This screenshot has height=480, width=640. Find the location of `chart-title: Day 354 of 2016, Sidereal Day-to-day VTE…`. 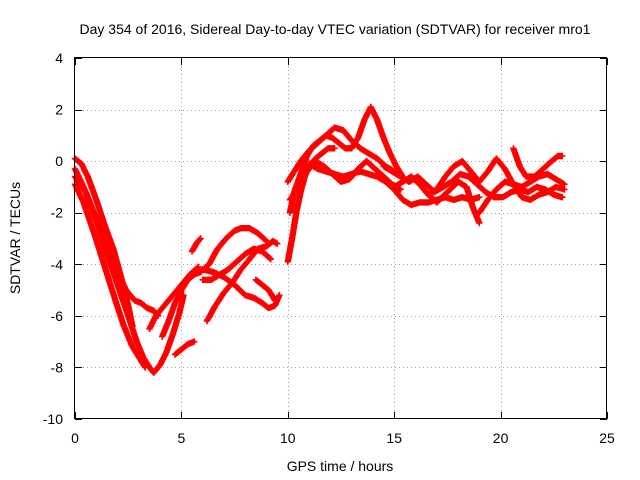

chart-title: Day 354 of 2016, Sidereal Day-to-day VTE… is located at coordinates (335, 29).